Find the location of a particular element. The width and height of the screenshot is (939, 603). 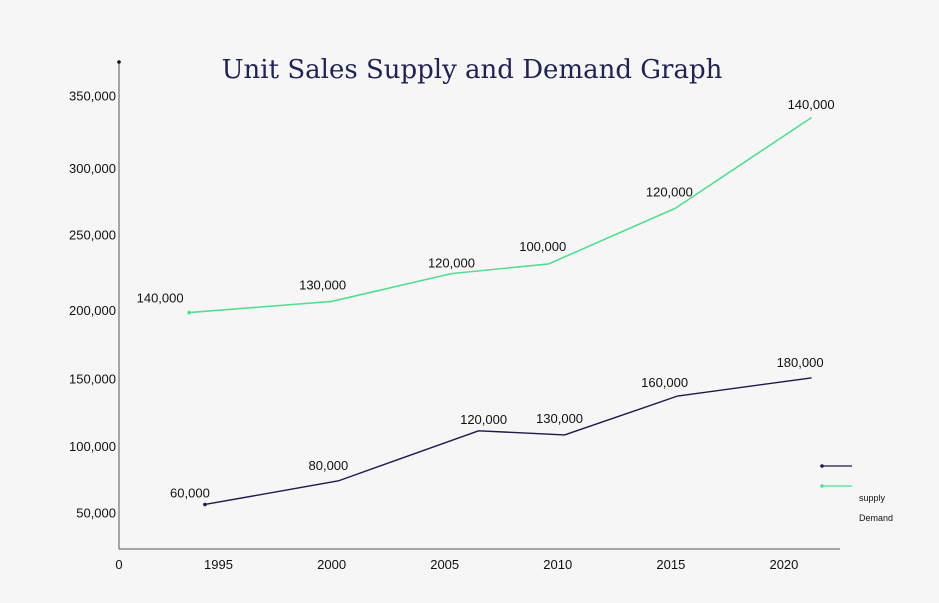

supply-data-label: 130,000 is located at coordinates (322, 284).